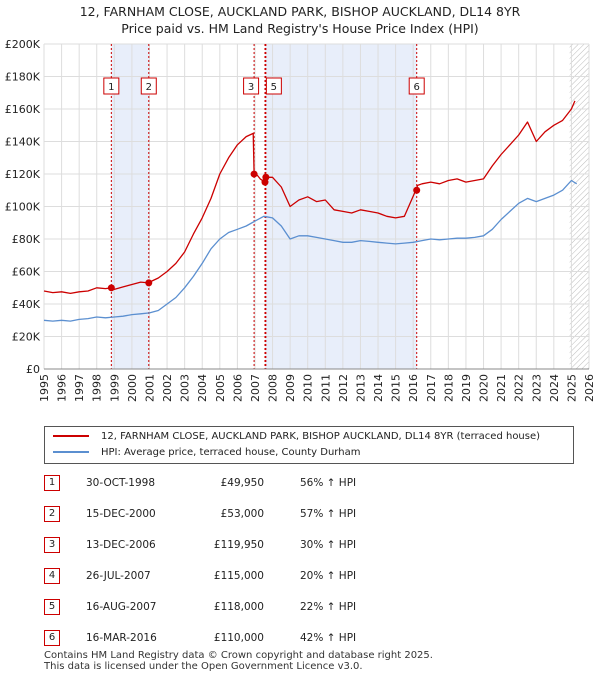  Describe the element at coordinates (328, 607) in the screenshot. I see `sale-hpi-change: 22% ↑ HPI` at that location.